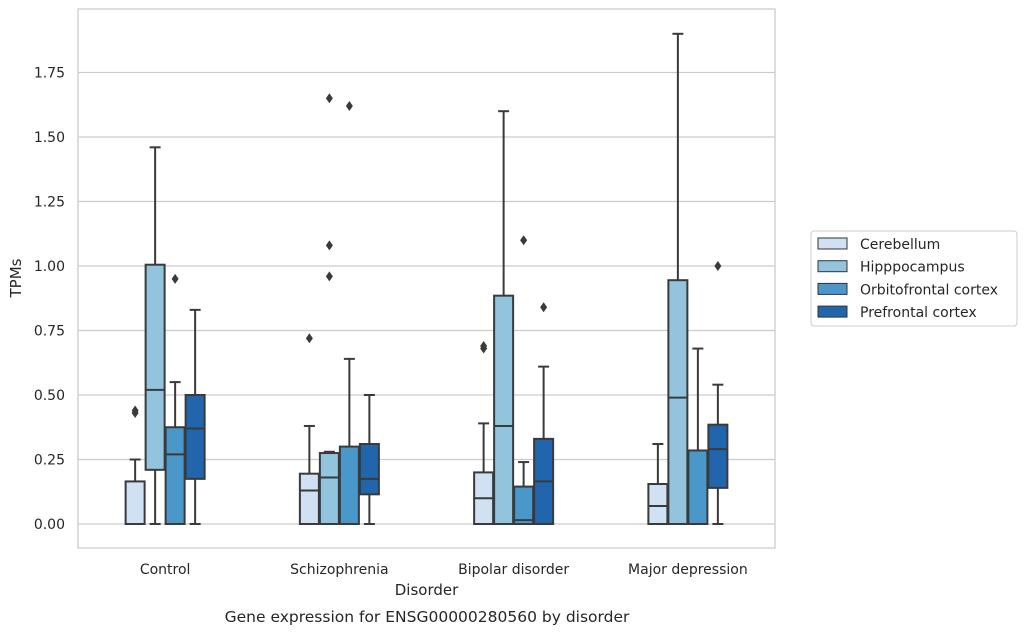 The image size is (1028, 634). What do you see at coordinates (49, 396) in the screenshot?
I see `y-tick-label: 0.50` at bounding box center [49, 396].